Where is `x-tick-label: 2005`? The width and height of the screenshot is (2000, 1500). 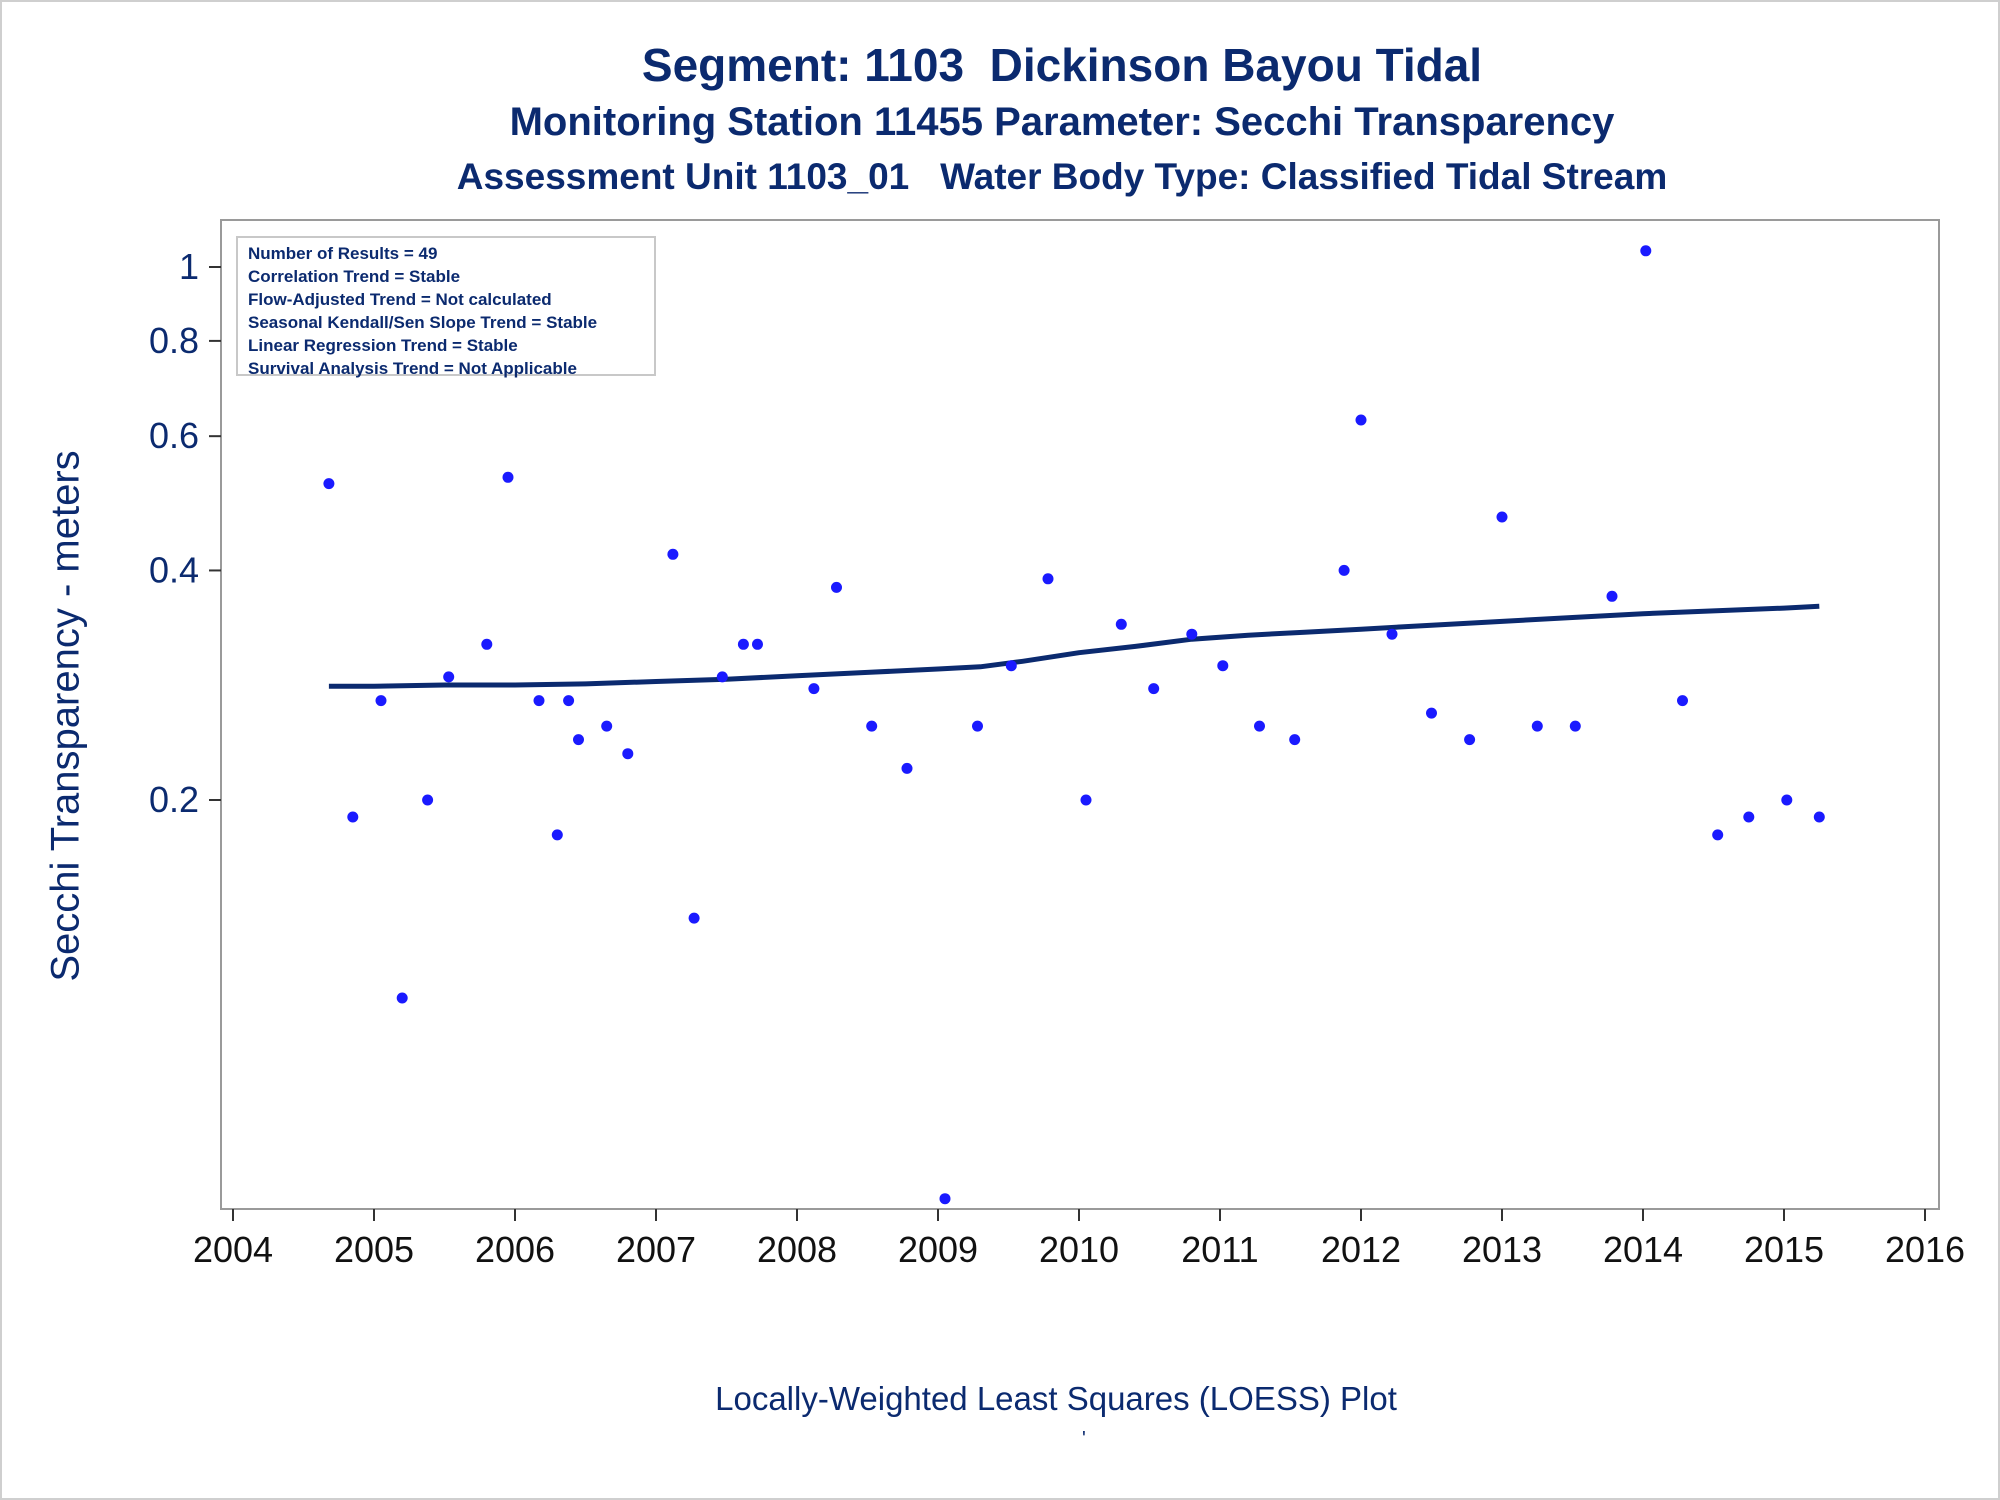 x-tick-label: 2005 is located at coordinates (374, 1249).